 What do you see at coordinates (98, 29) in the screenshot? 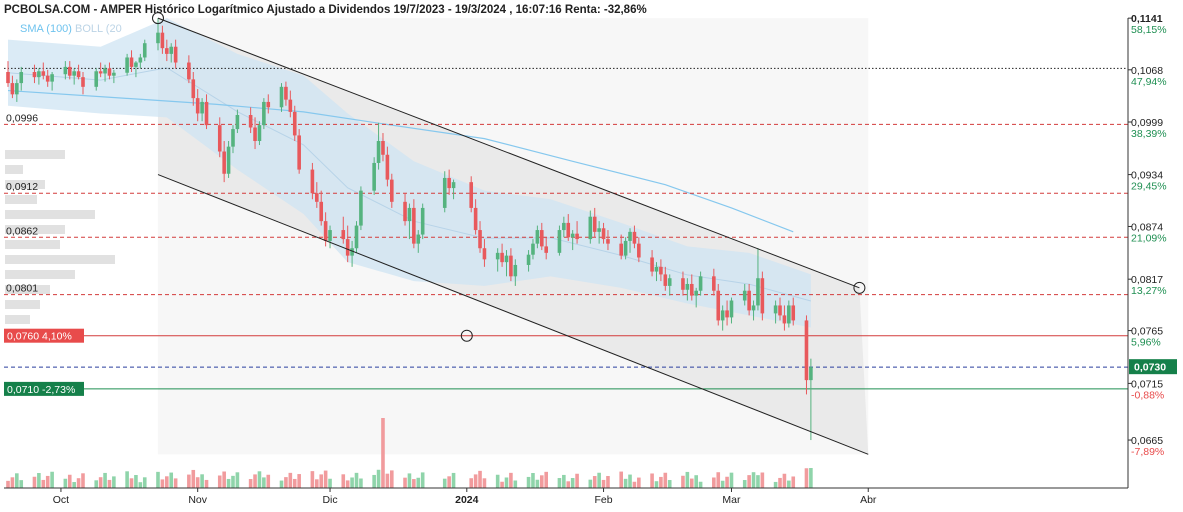
I see `legend-boll: BOLL (20` at bounding box center [98, 29].